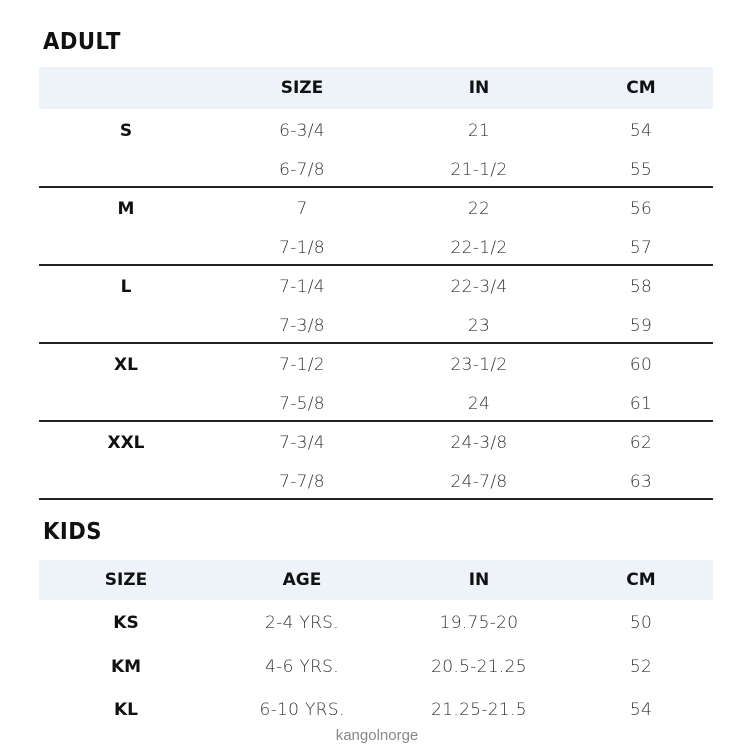  Describe the element at coordinates (302, 710) in the screenshot. I see `kids-cell-age: 6-10 YRS.` at that location.